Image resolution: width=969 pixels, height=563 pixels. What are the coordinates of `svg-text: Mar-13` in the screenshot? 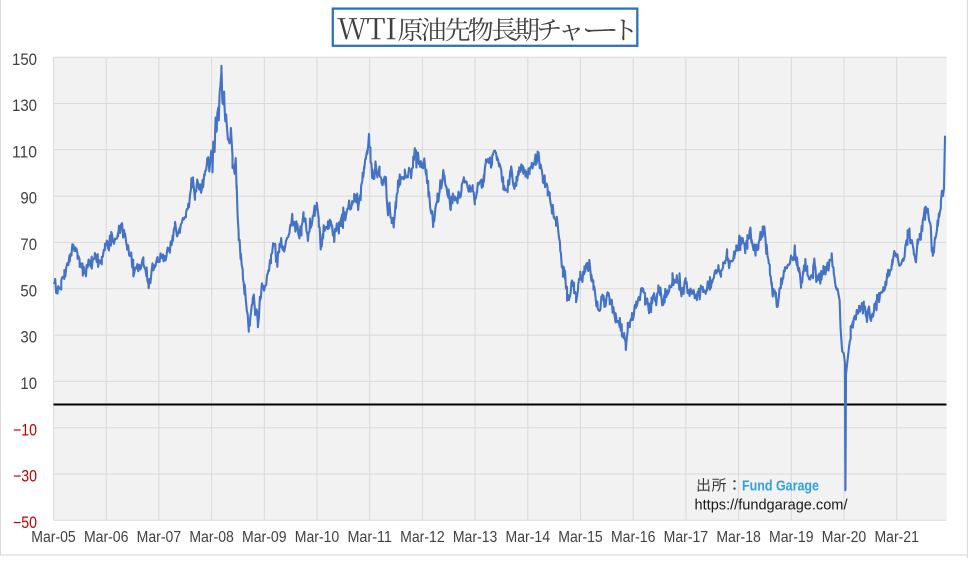 It's located at (475, 537).